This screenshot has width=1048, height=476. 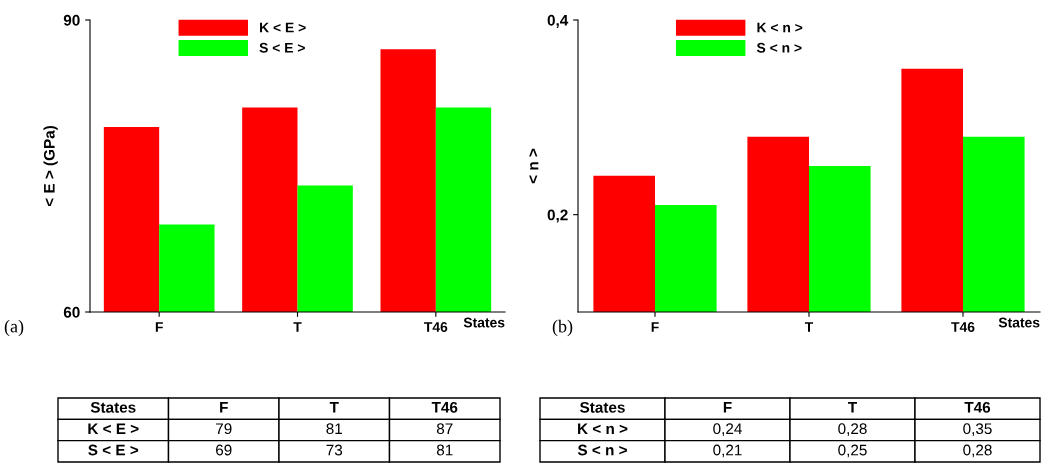 I want to click on legend-label: K < E >, so click(x=283, y=27).